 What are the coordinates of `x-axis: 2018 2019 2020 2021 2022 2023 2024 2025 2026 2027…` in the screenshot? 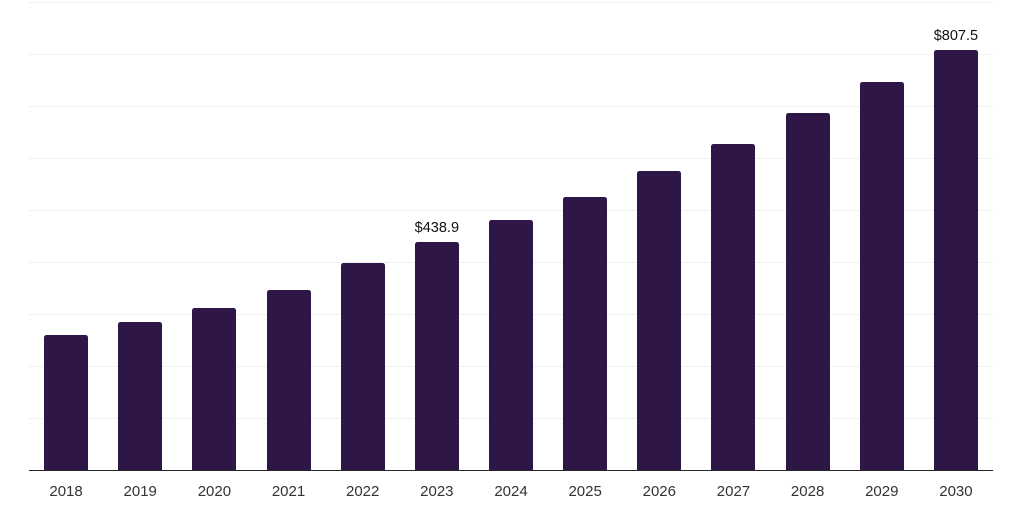 It's located at (511, 494).